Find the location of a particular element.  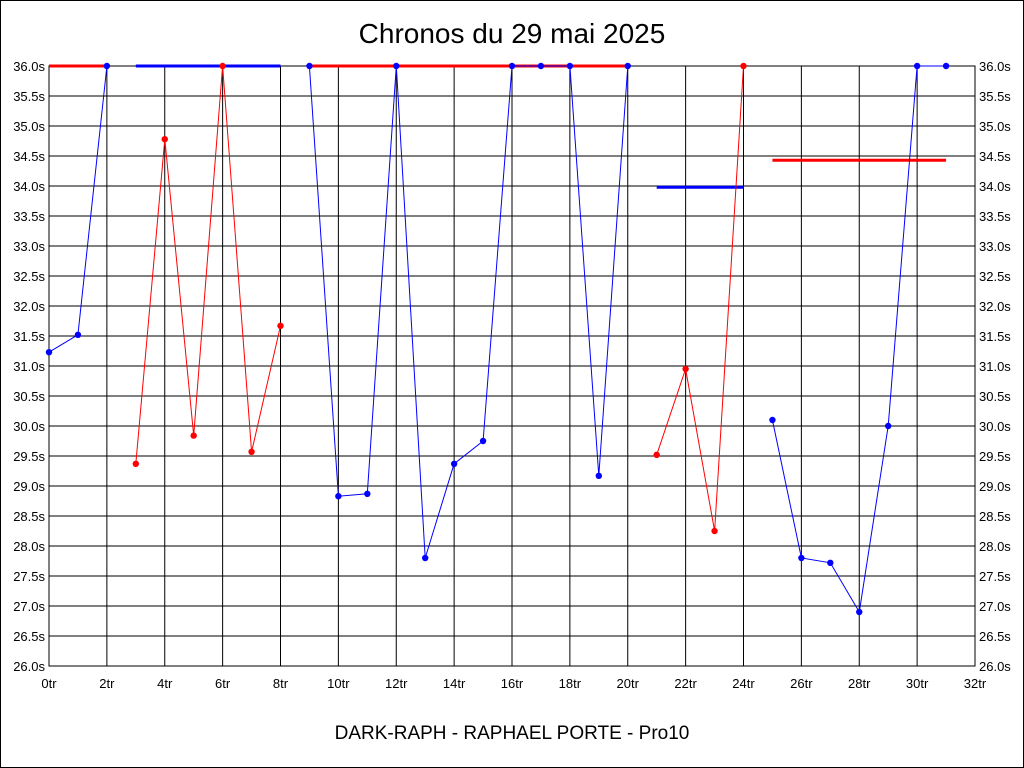

y-tick-label-right: 29.5s is located at coordinates (995, 456).